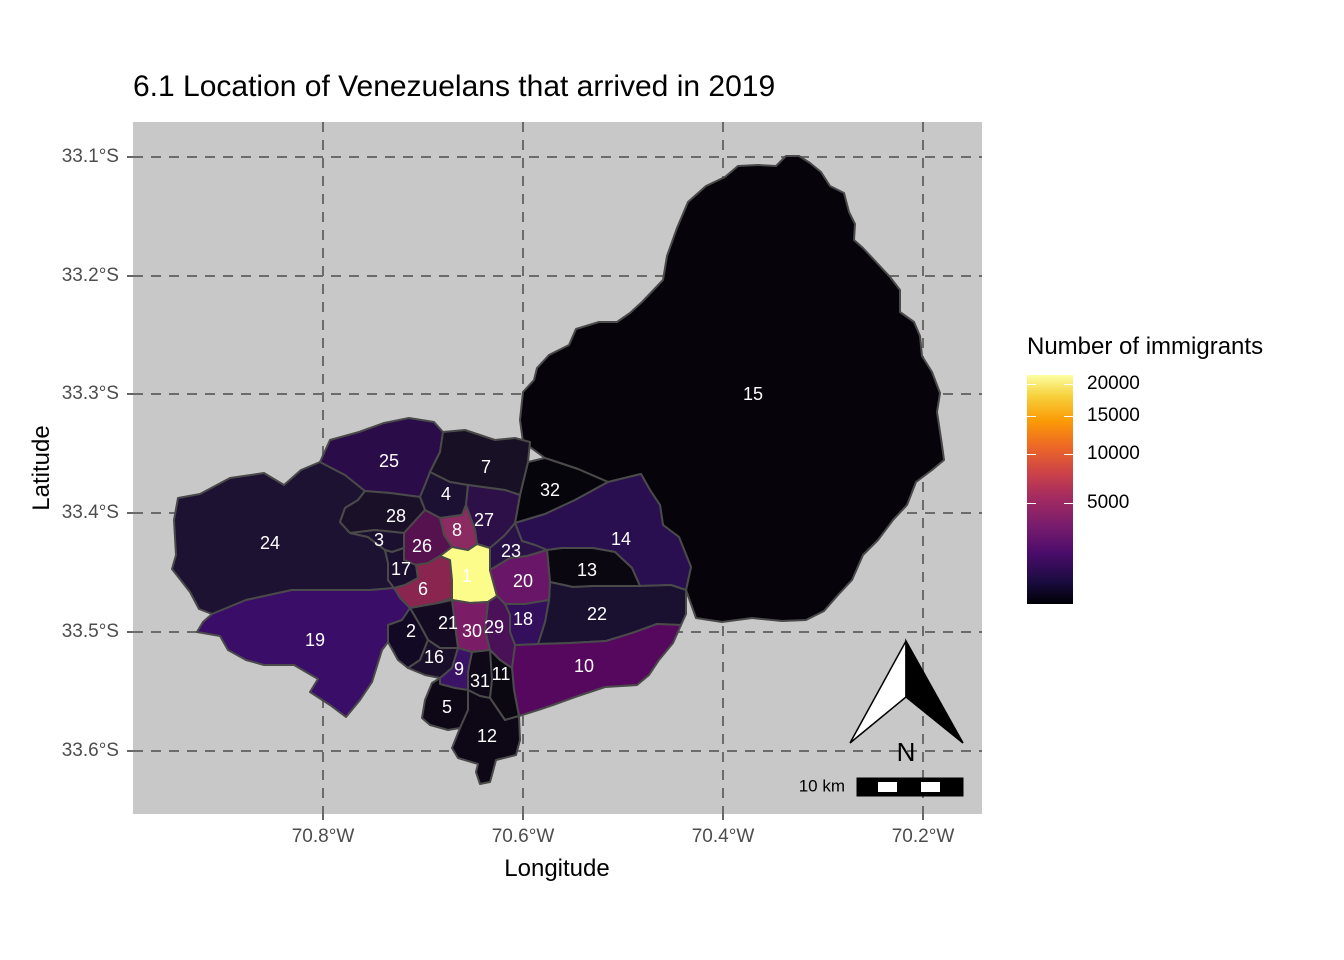  What do you see at coordinates (422, 546) in the screenshot?
I see `region-label-26: 26` at bounding box center [422, 546].